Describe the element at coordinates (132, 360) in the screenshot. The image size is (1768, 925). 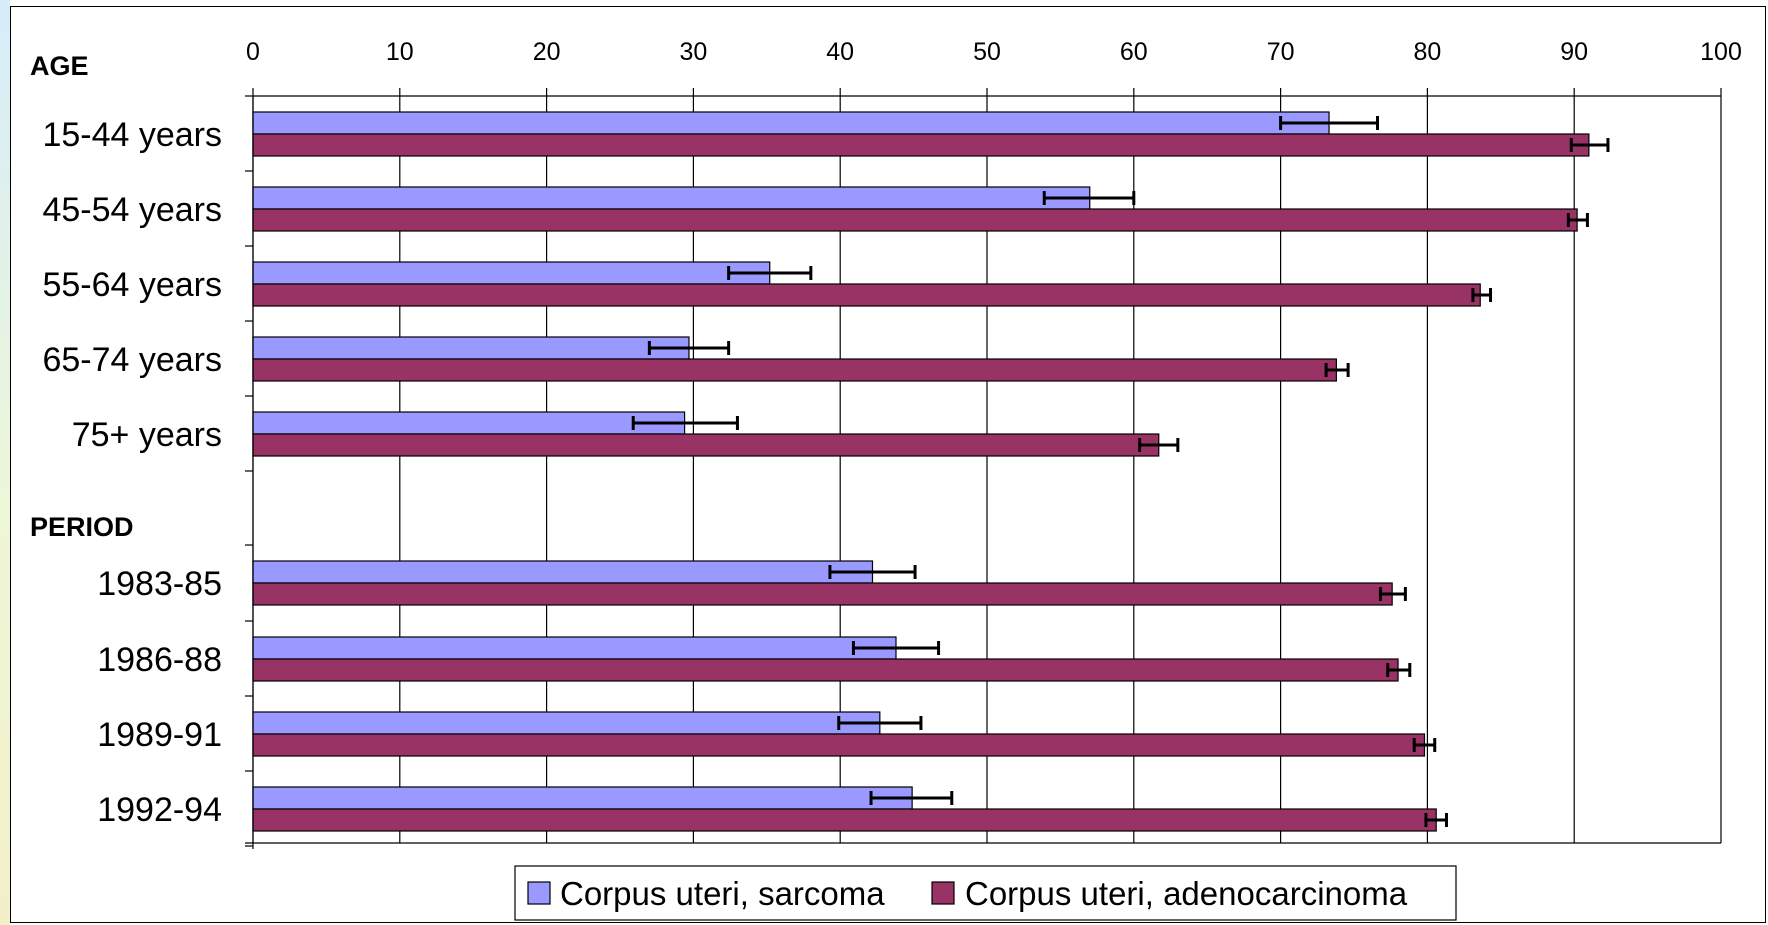
I see `category-label-65-74-years: 65-74 years` at that location.